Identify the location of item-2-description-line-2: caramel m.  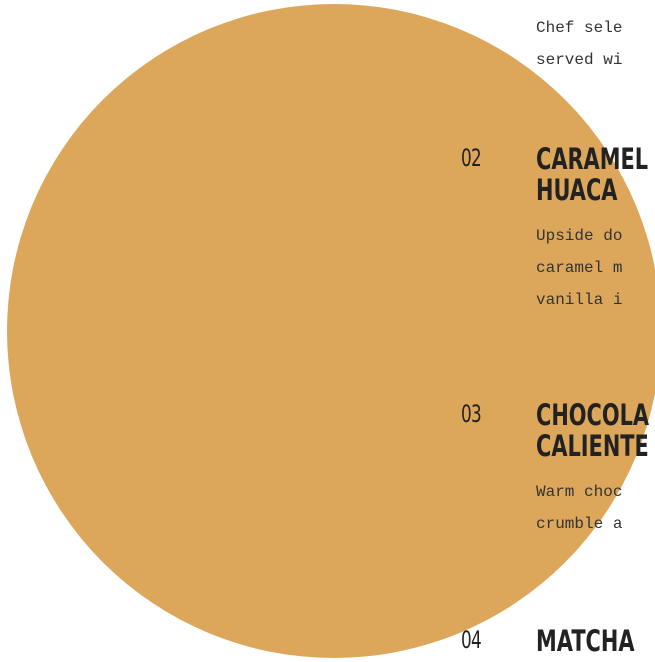
(579, 268).